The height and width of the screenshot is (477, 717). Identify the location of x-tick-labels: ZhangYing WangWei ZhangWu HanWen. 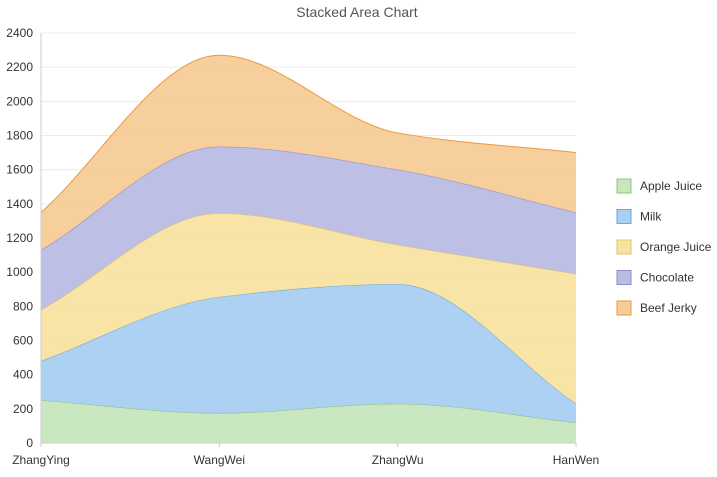
(305, 455).